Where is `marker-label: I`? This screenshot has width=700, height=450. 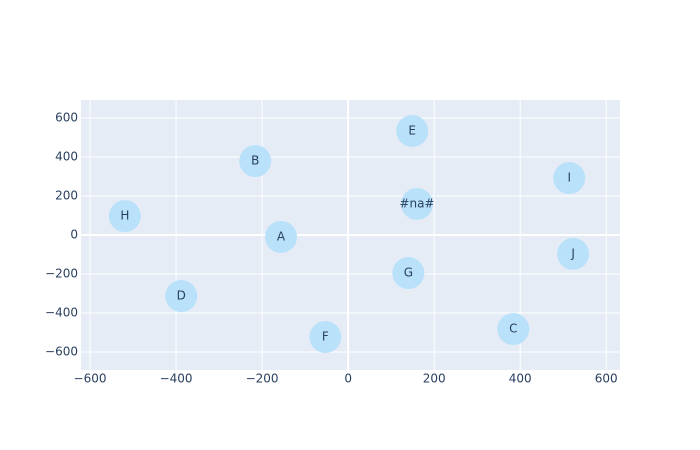 marker-label: I is located at coordinates (569, 178).